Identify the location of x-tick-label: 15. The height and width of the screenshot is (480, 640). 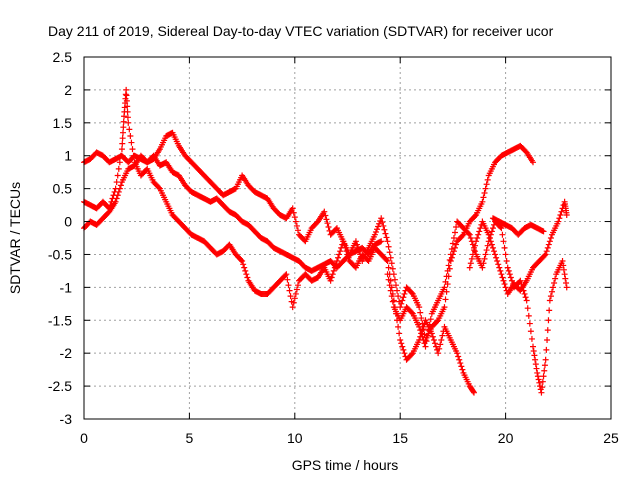
(400, 438).